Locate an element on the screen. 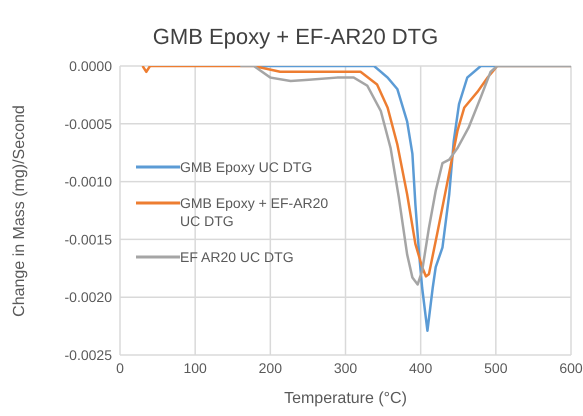  y-tick-label: -0.0025 is located at coordinates (88, 354).